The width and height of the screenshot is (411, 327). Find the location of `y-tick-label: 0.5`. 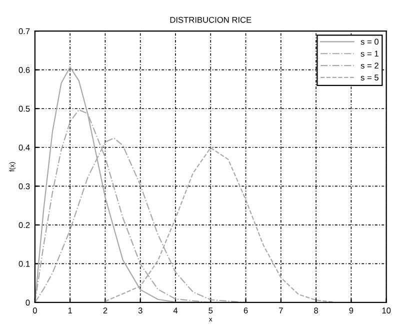

y-tick-label: 0.5 is located at coordinates (24, 109).